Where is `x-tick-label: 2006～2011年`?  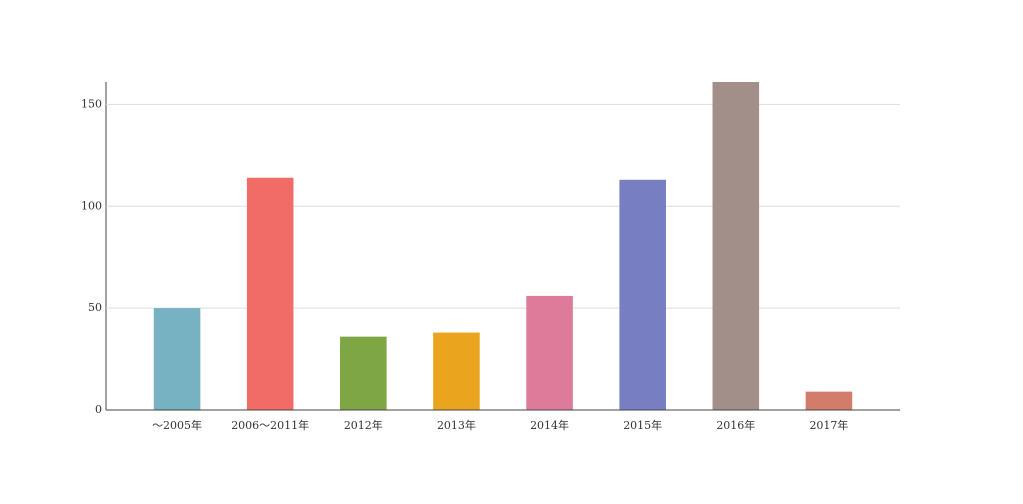
x-tick-label: 2006～2011年 is located at coordinates (270, 425).